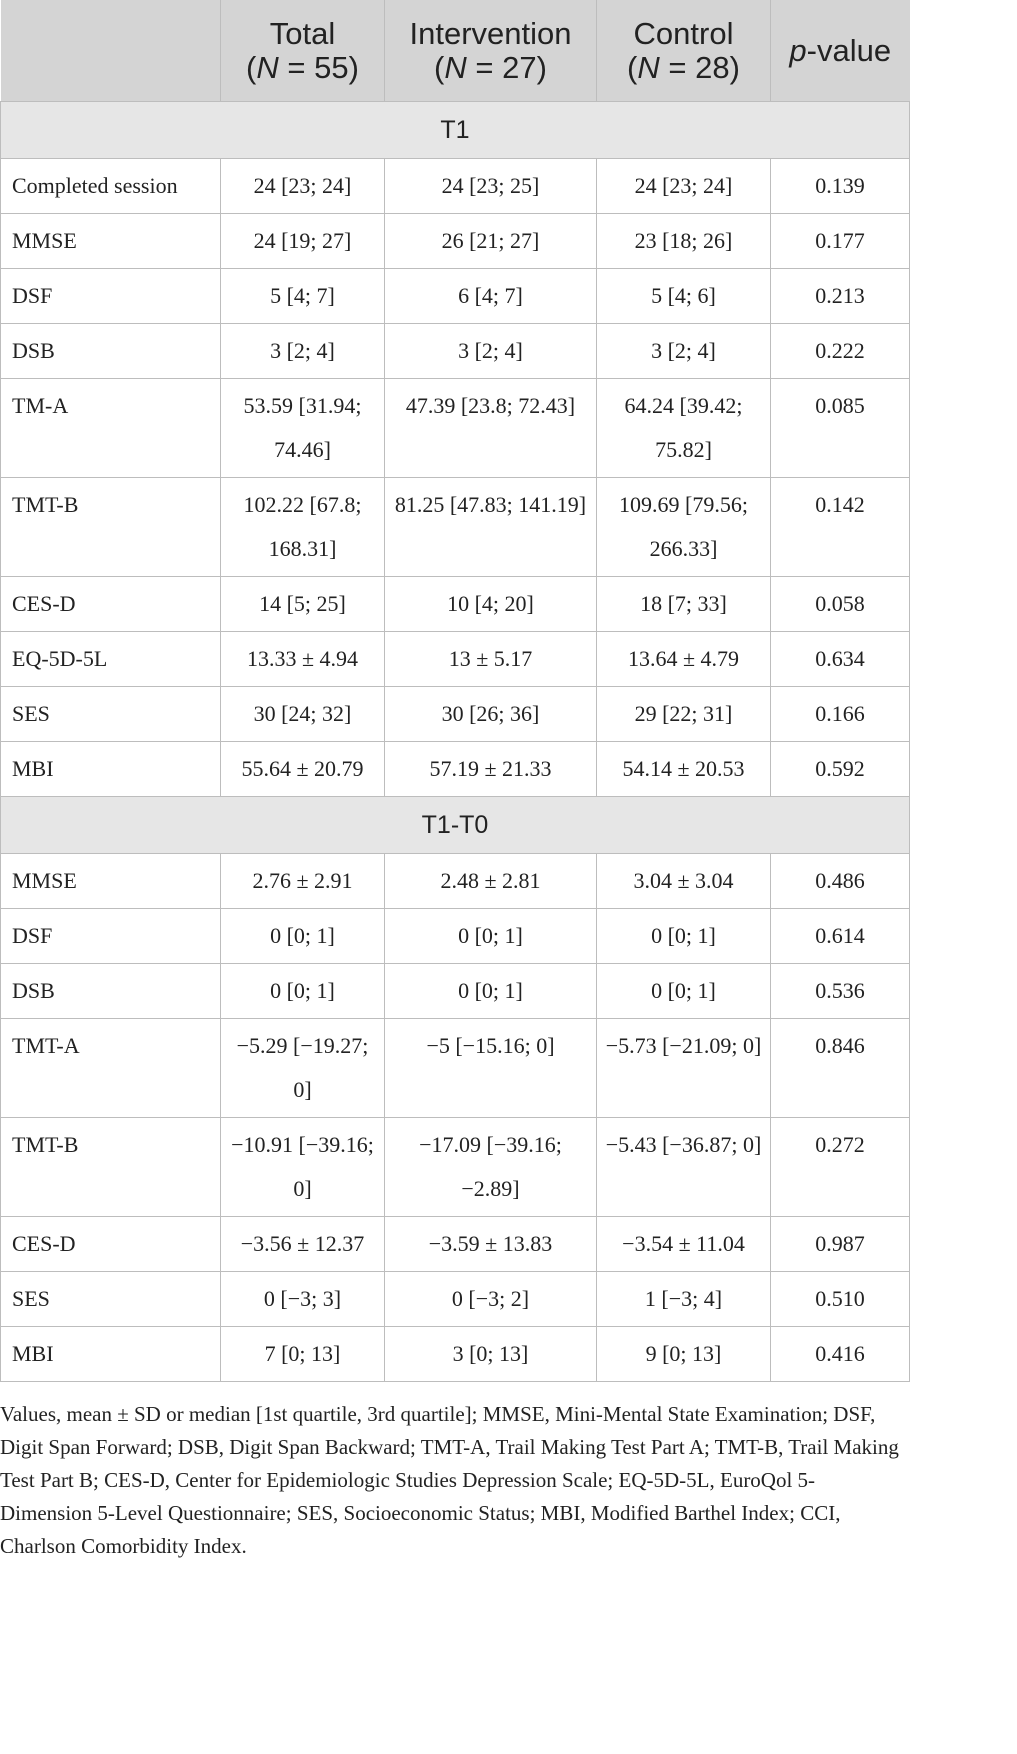 The image size is (1017, 1754). Describe the element at coordinates (840, 769) in the screenshot. I see `cell-p-value: 0.592` at that location.